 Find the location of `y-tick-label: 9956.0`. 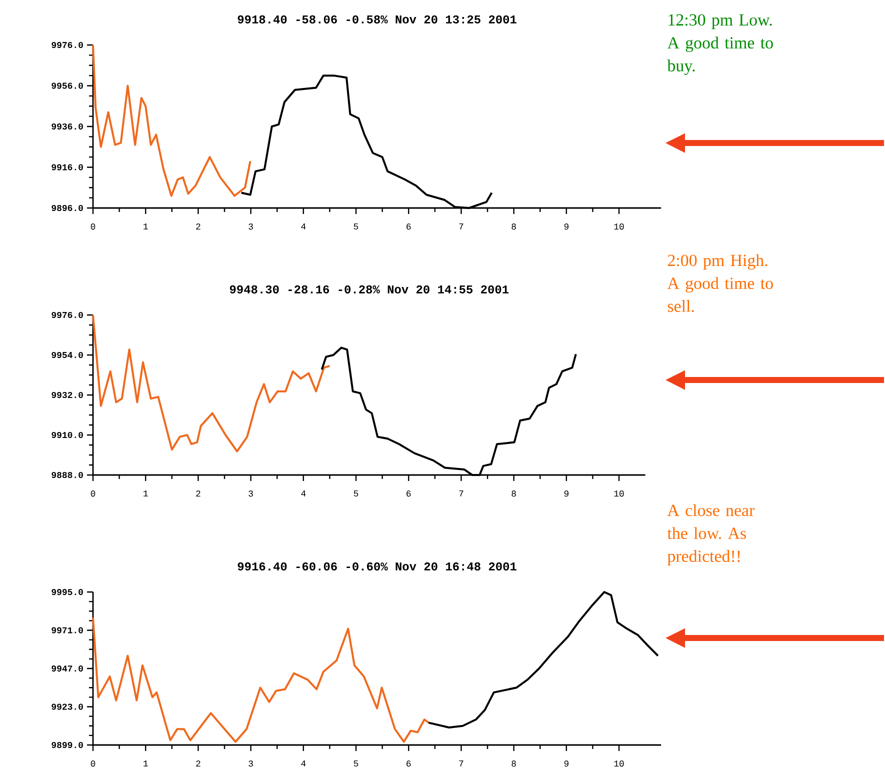

y-tick-label: 9956.0 is located at coordinates (67, 85).